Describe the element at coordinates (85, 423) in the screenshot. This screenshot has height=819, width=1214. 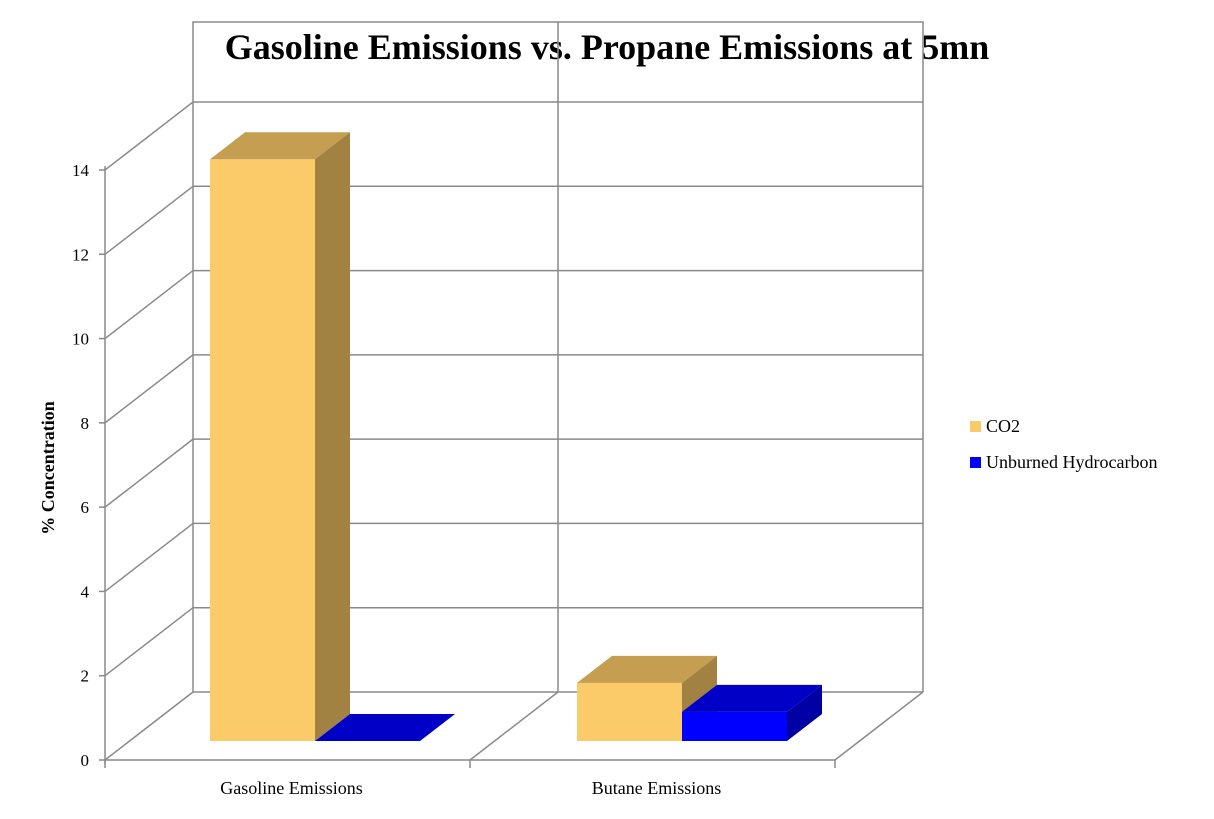
I see `y-tick-label: 8` at that location.